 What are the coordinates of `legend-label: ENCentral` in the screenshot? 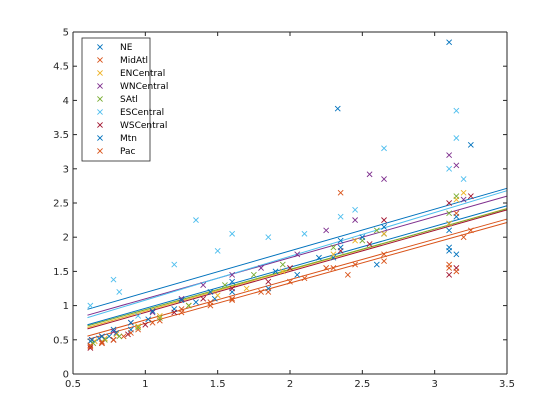 It's located at (142, 74).